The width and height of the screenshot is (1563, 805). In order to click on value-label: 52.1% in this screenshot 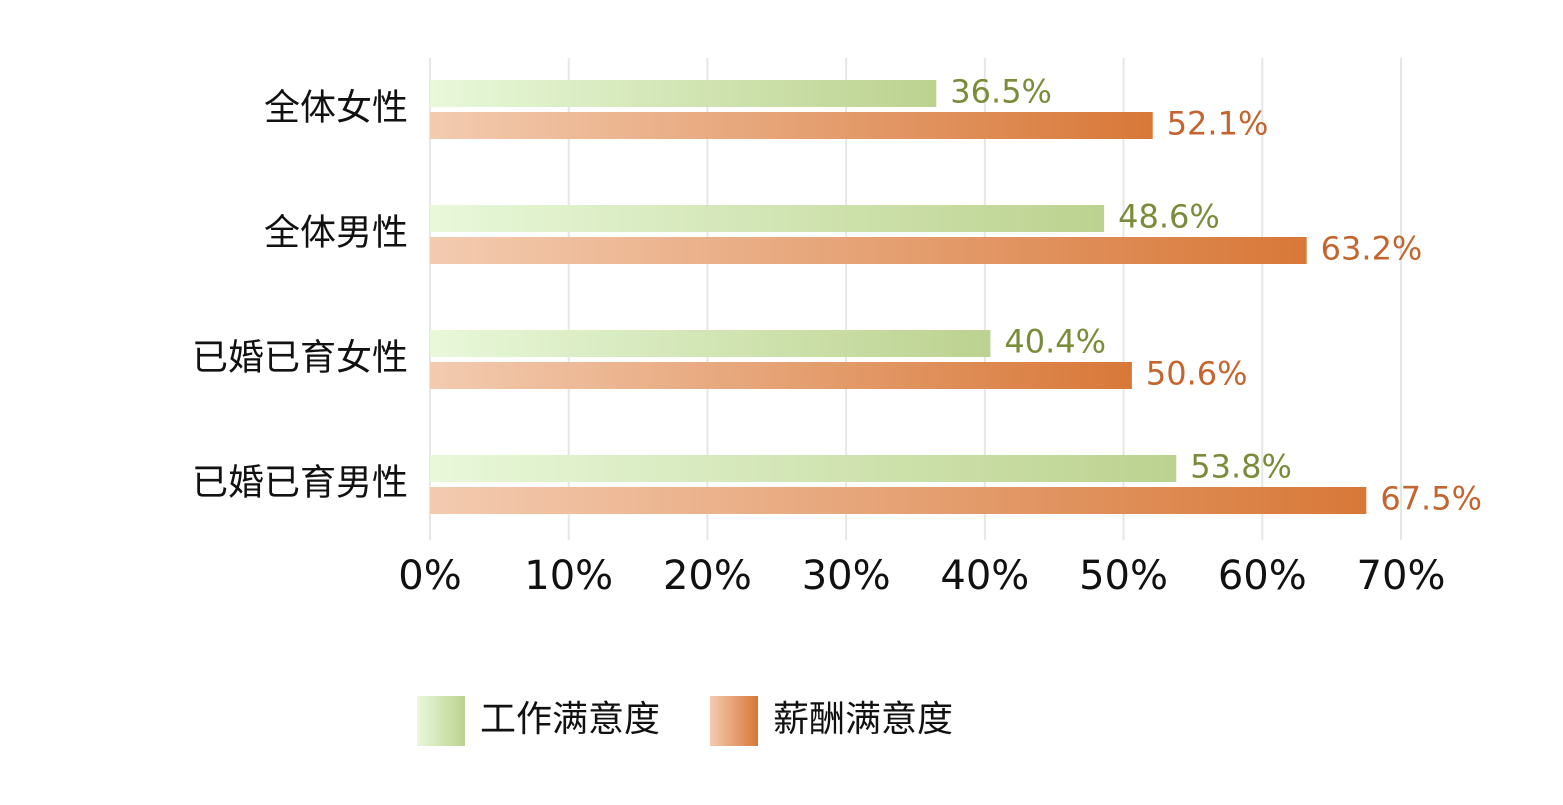, I will do `click(1218, 124)`.